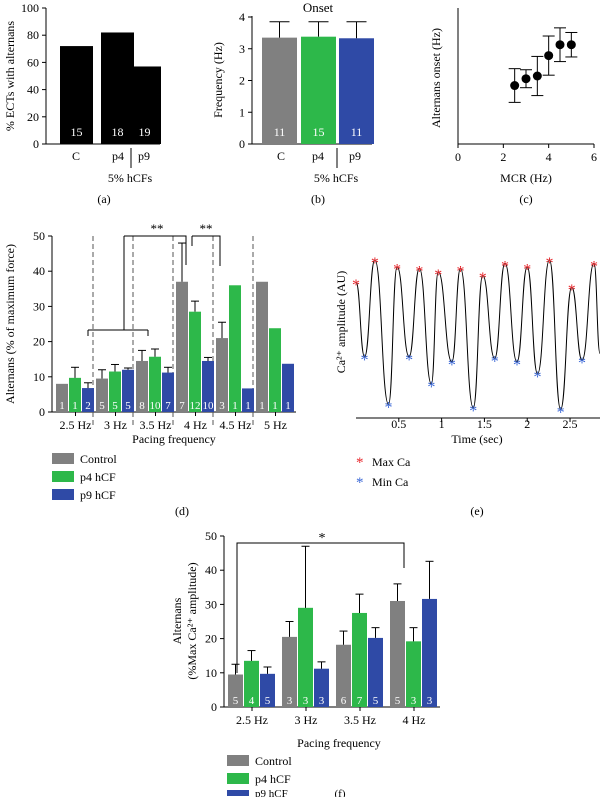 The width and height of the screenshot is (600, 797). What do you see at coordinates (561, 413) in the screenshot?
I see `e-min-marker-9: *` at bounding box center [561, 413].